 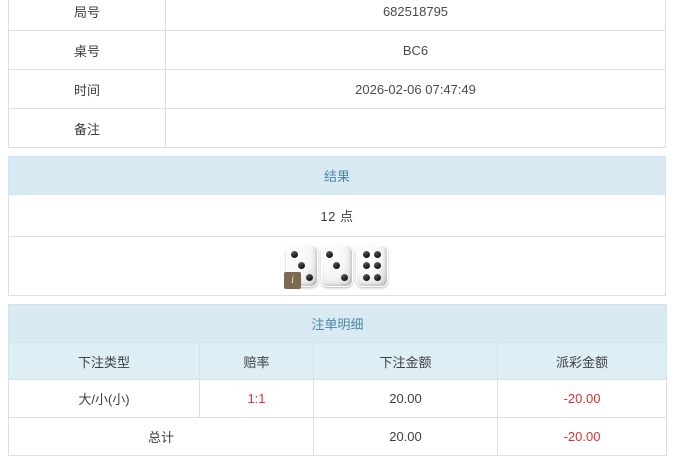 I want to click on total-payout: -20.00, so click(x=582, y=436).